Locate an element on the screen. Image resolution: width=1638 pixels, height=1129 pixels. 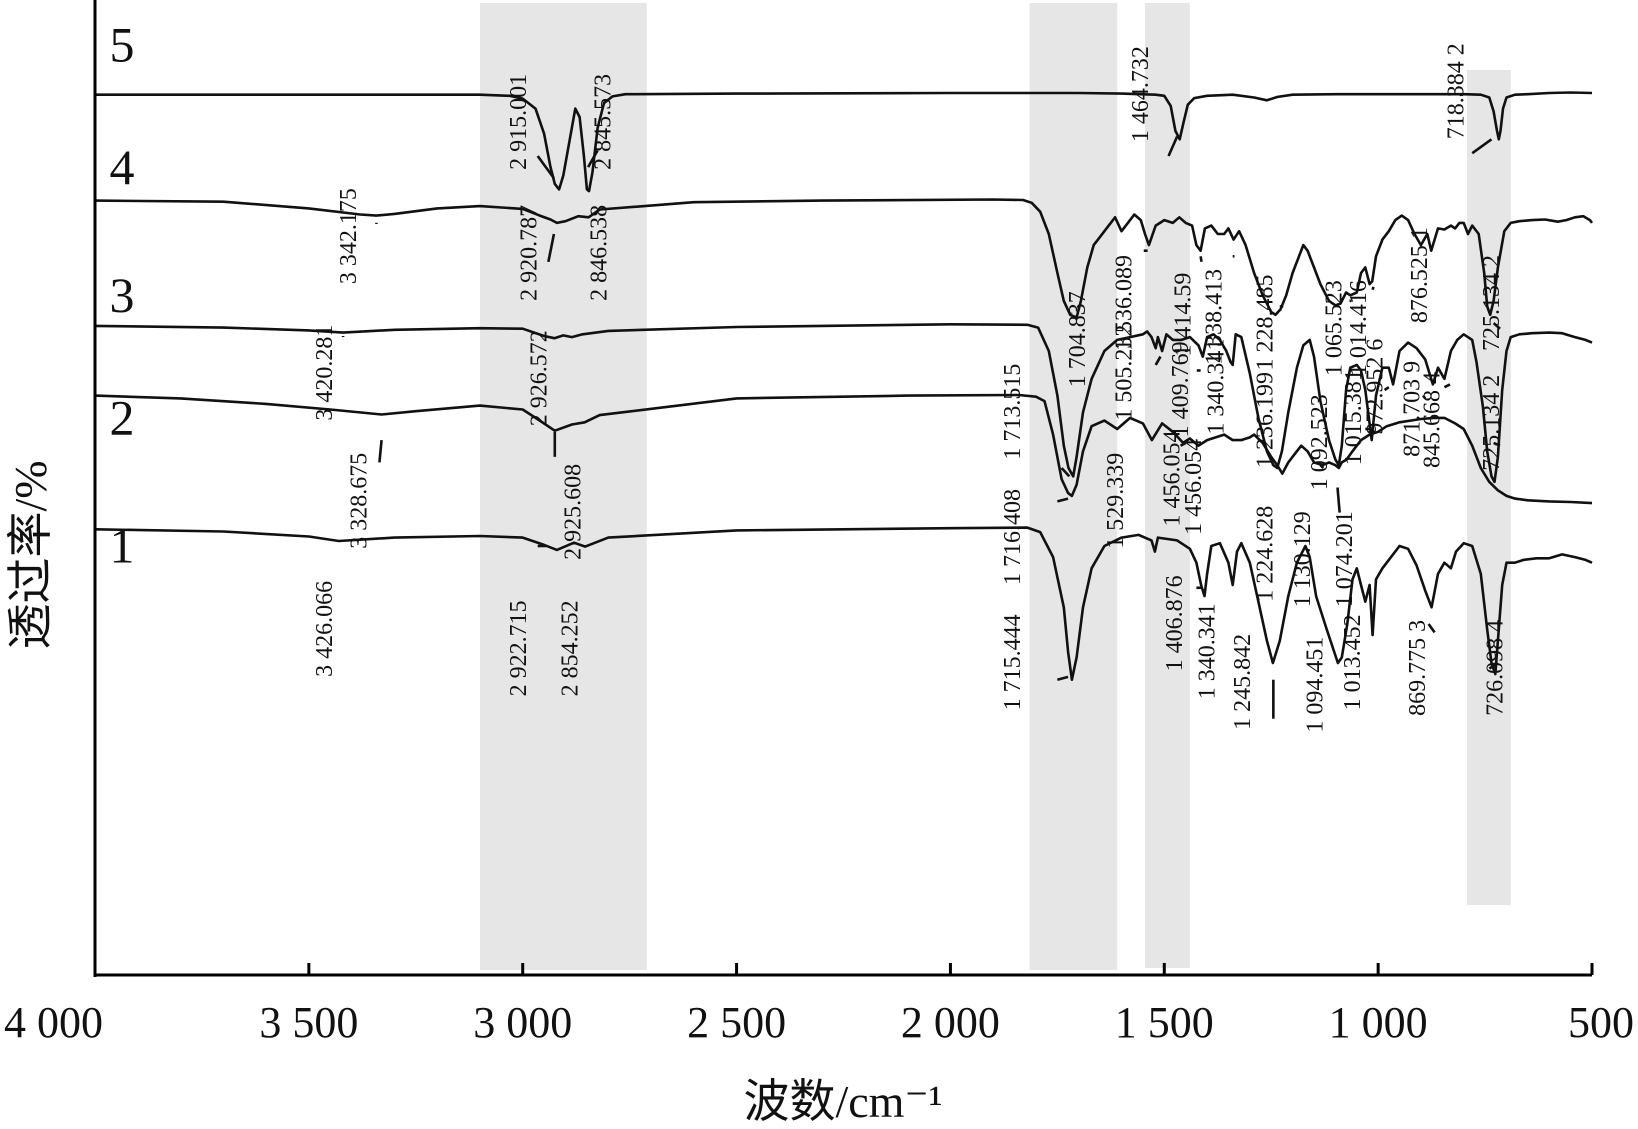
peak-annotation-label: 1 092.523 is located at coordinates (1320, 442).